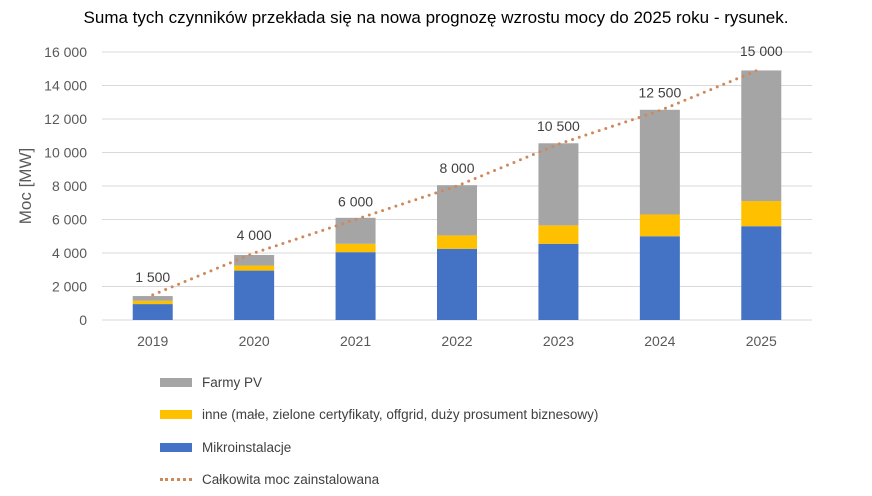  I want to click on legend-label: Całkowita moc zainstalowana, so click(290, 479).